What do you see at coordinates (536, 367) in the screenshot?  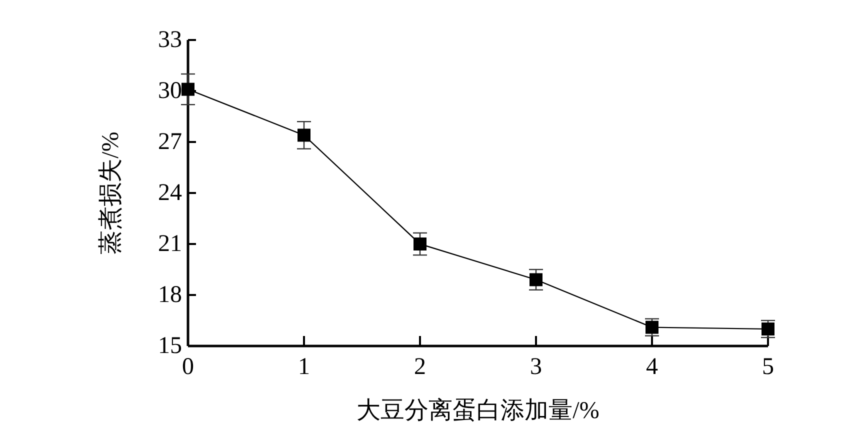 I see `x-tick-label: 3` at bounding box center [536, 367].